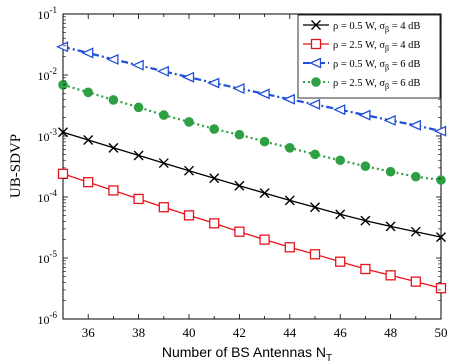 This screenshot has height=364, width=451. Describe the element at coordinates (329, 358) in the screenshot. I see `x-axis-label-sub: T` at that location.